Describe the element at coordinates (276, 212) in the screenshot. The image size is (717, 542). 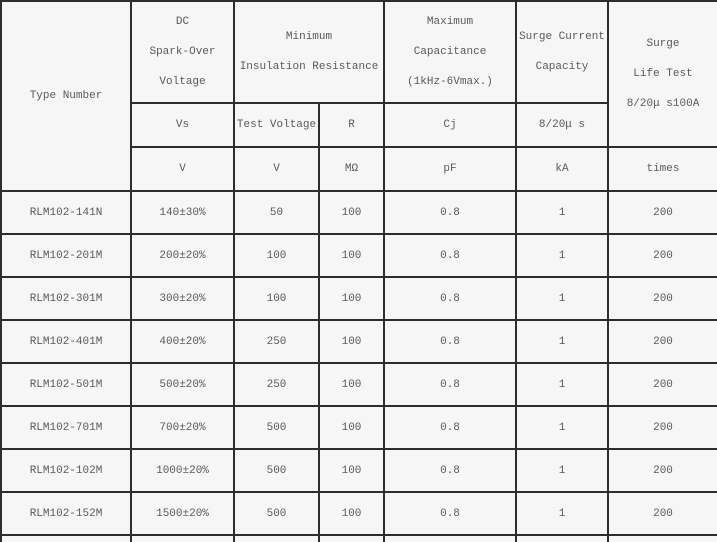
I see `cell-test-voltage: 50` at that location.